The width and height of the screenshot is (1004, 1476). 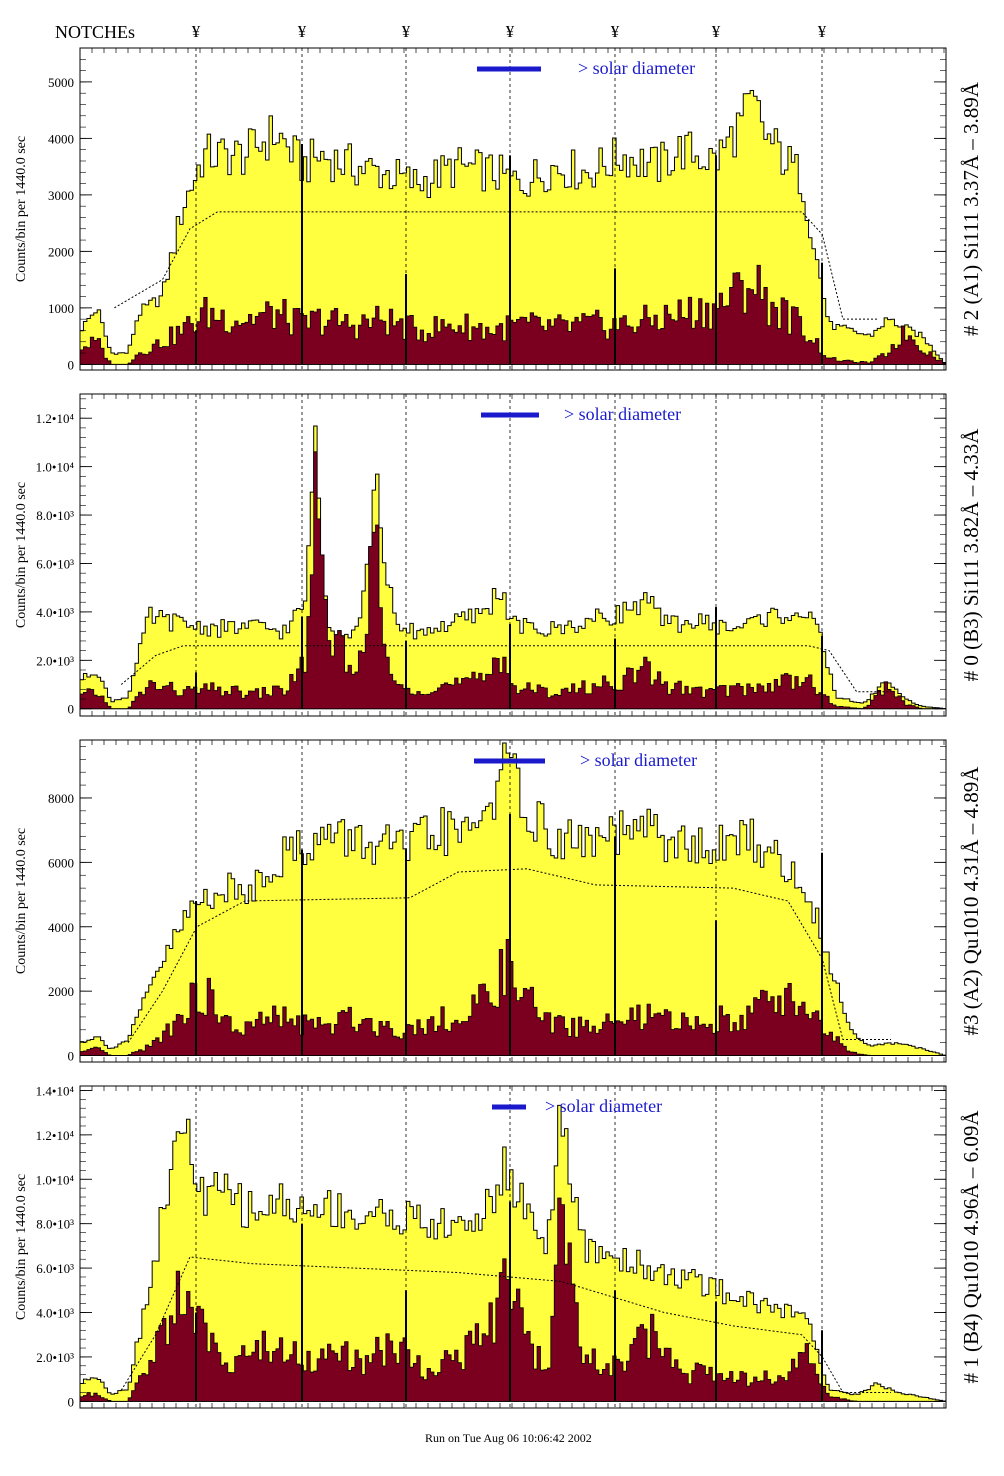 What do you see at coordinates (822, 31) in the screenshot?
I see `notch-symbol-7: ¥` at bounding box center [822, 31].